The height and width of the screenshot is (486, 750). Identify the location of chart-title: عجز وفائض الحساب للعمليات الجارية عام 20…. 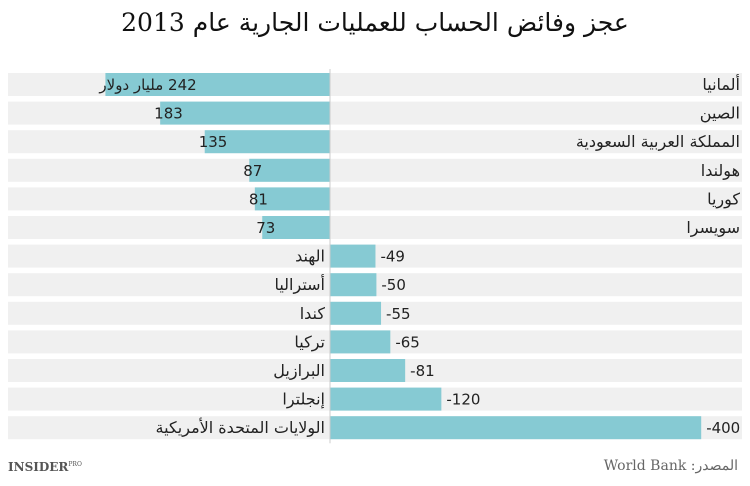
(375, 22).